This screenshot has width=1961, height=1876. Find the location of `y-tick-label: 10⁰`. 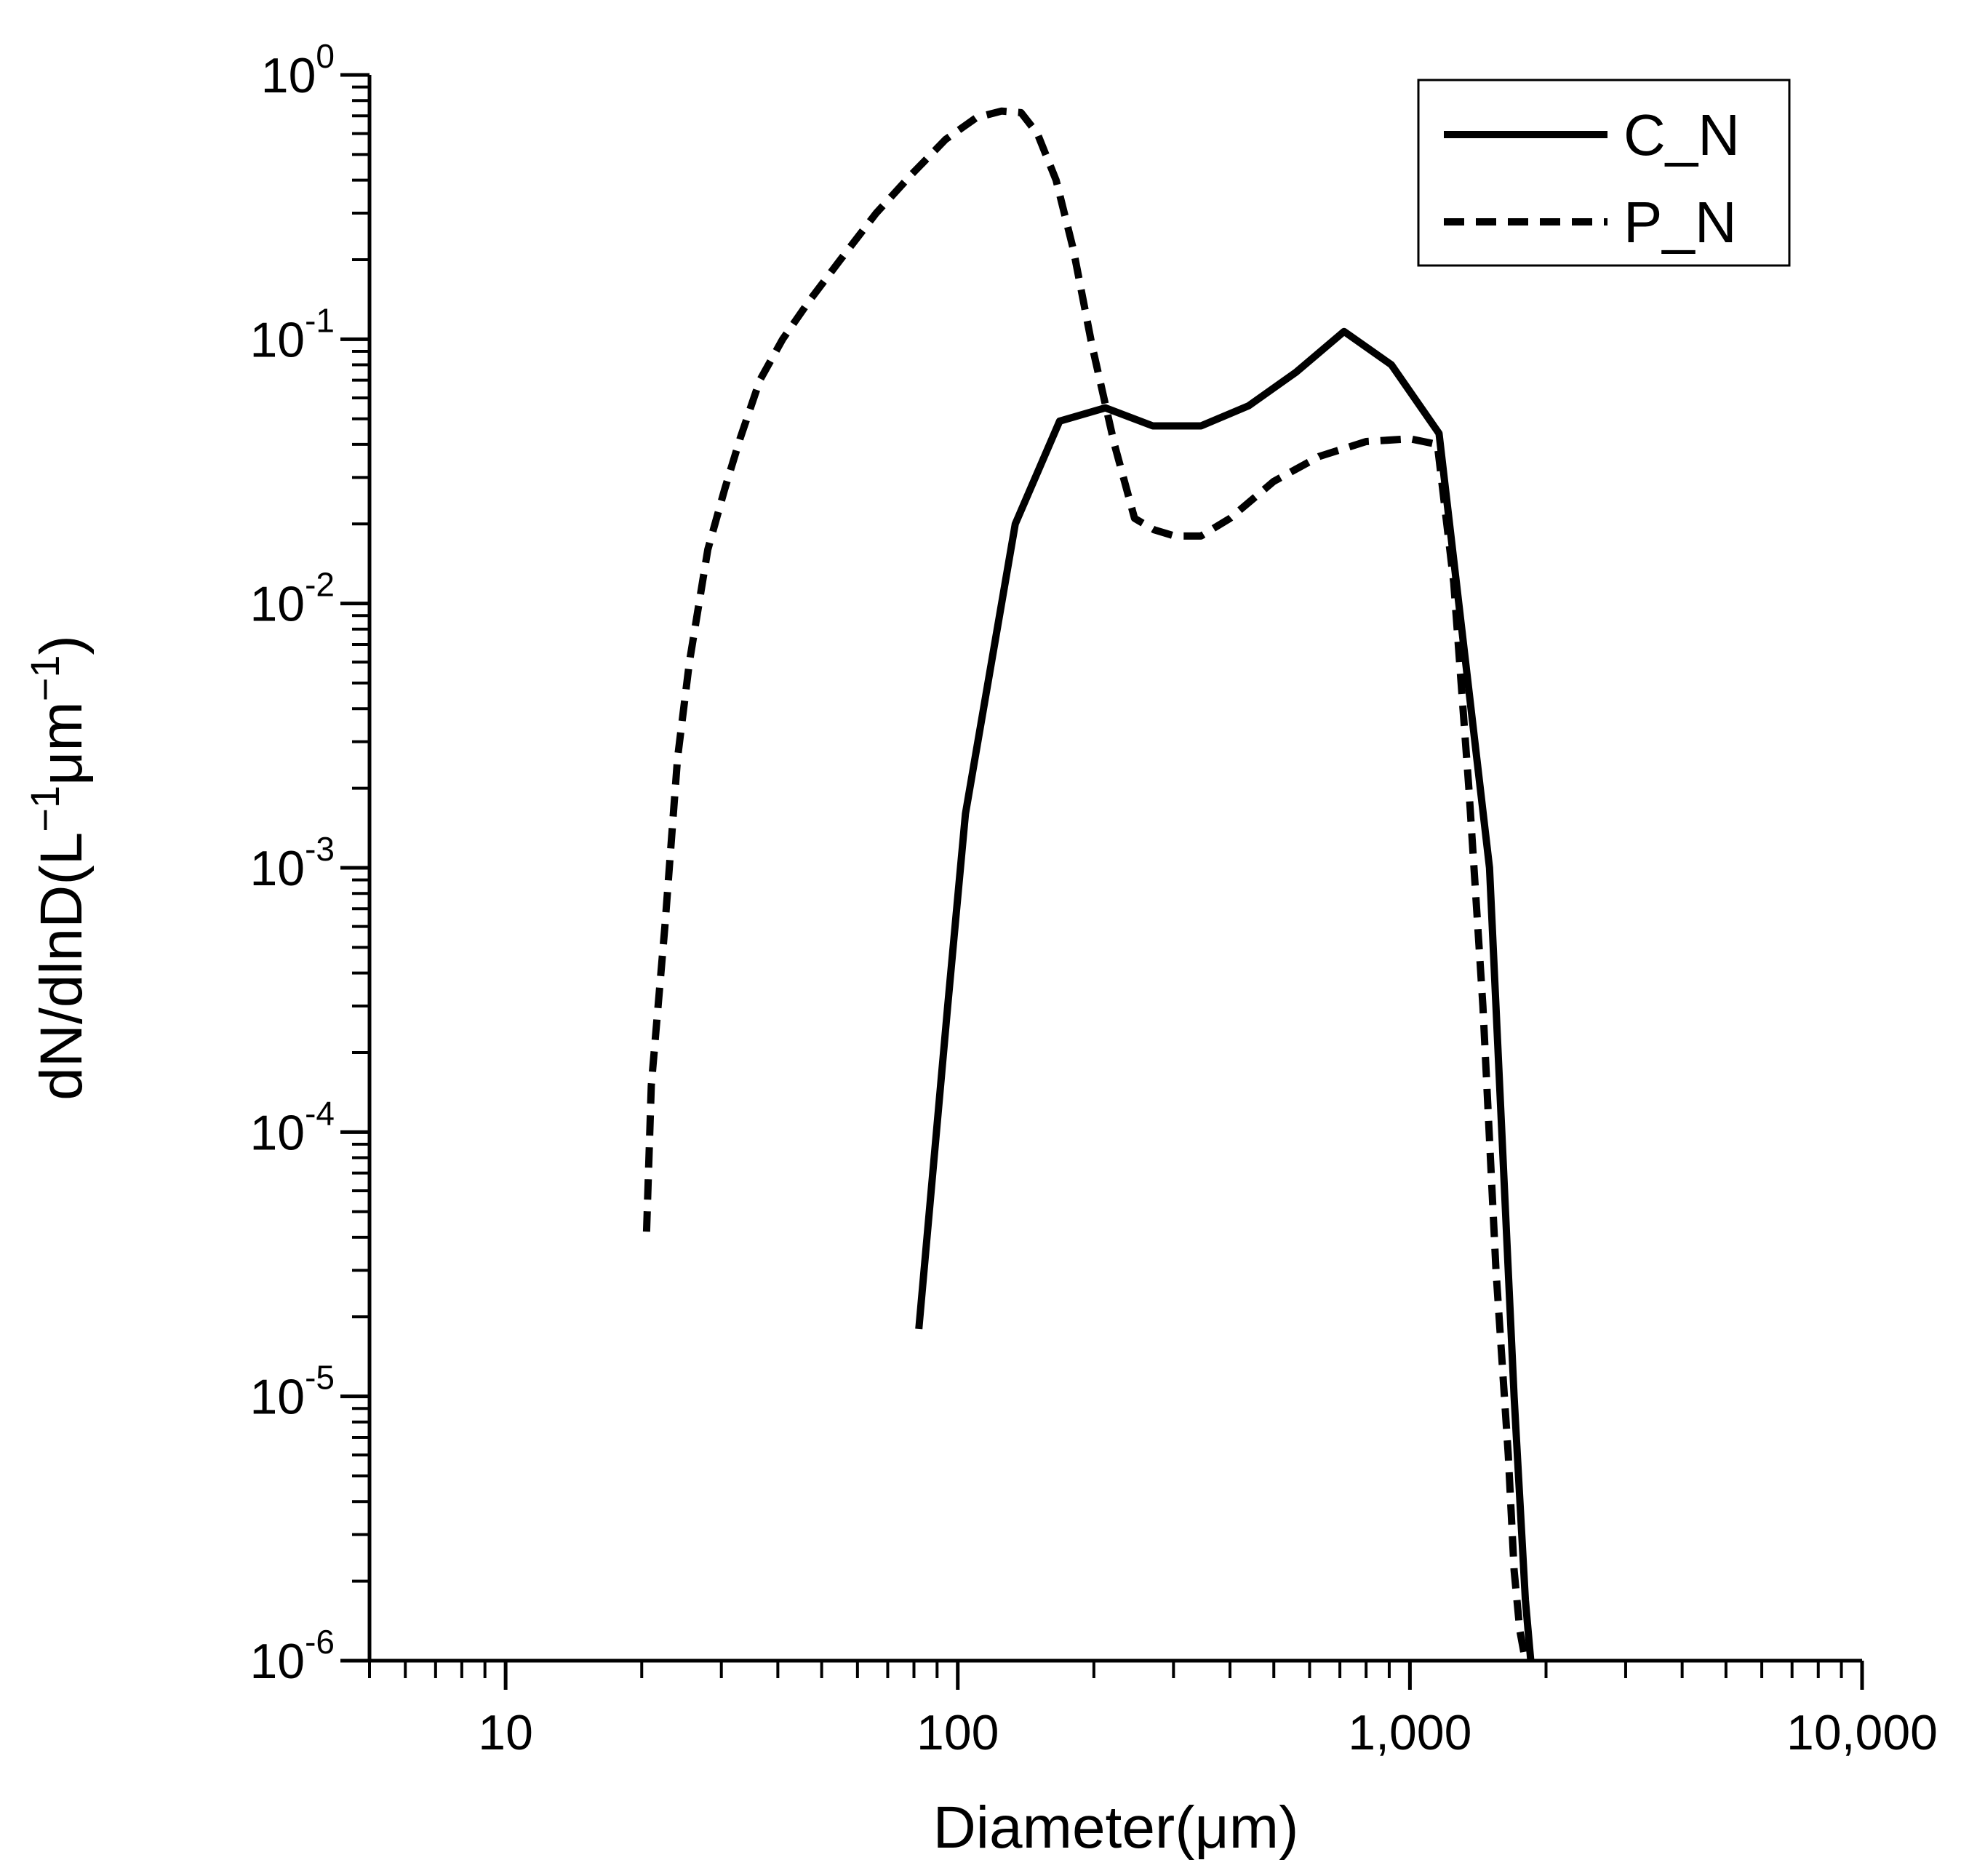

y-tick-label: 10⁰ is located at coordinates (298, 70).